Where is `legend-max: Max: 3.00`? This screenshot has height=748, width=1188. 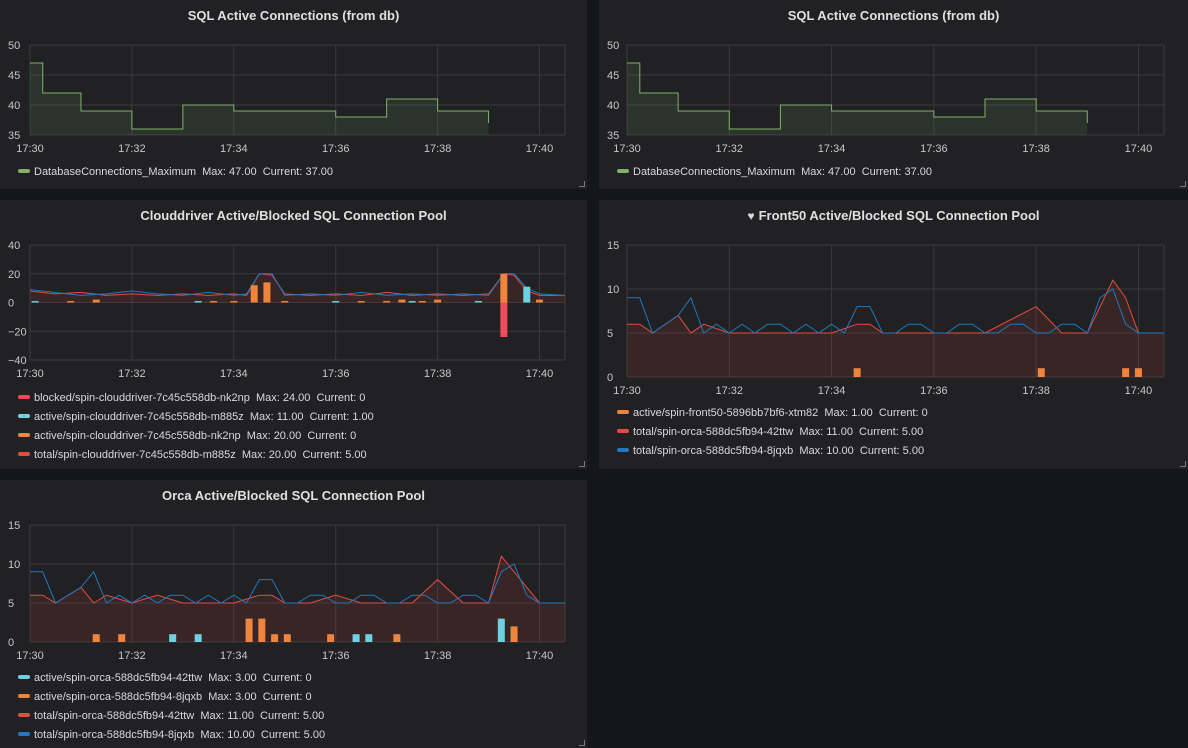
legend-max: Max: 3.00 is located at coordinates (235, 697).